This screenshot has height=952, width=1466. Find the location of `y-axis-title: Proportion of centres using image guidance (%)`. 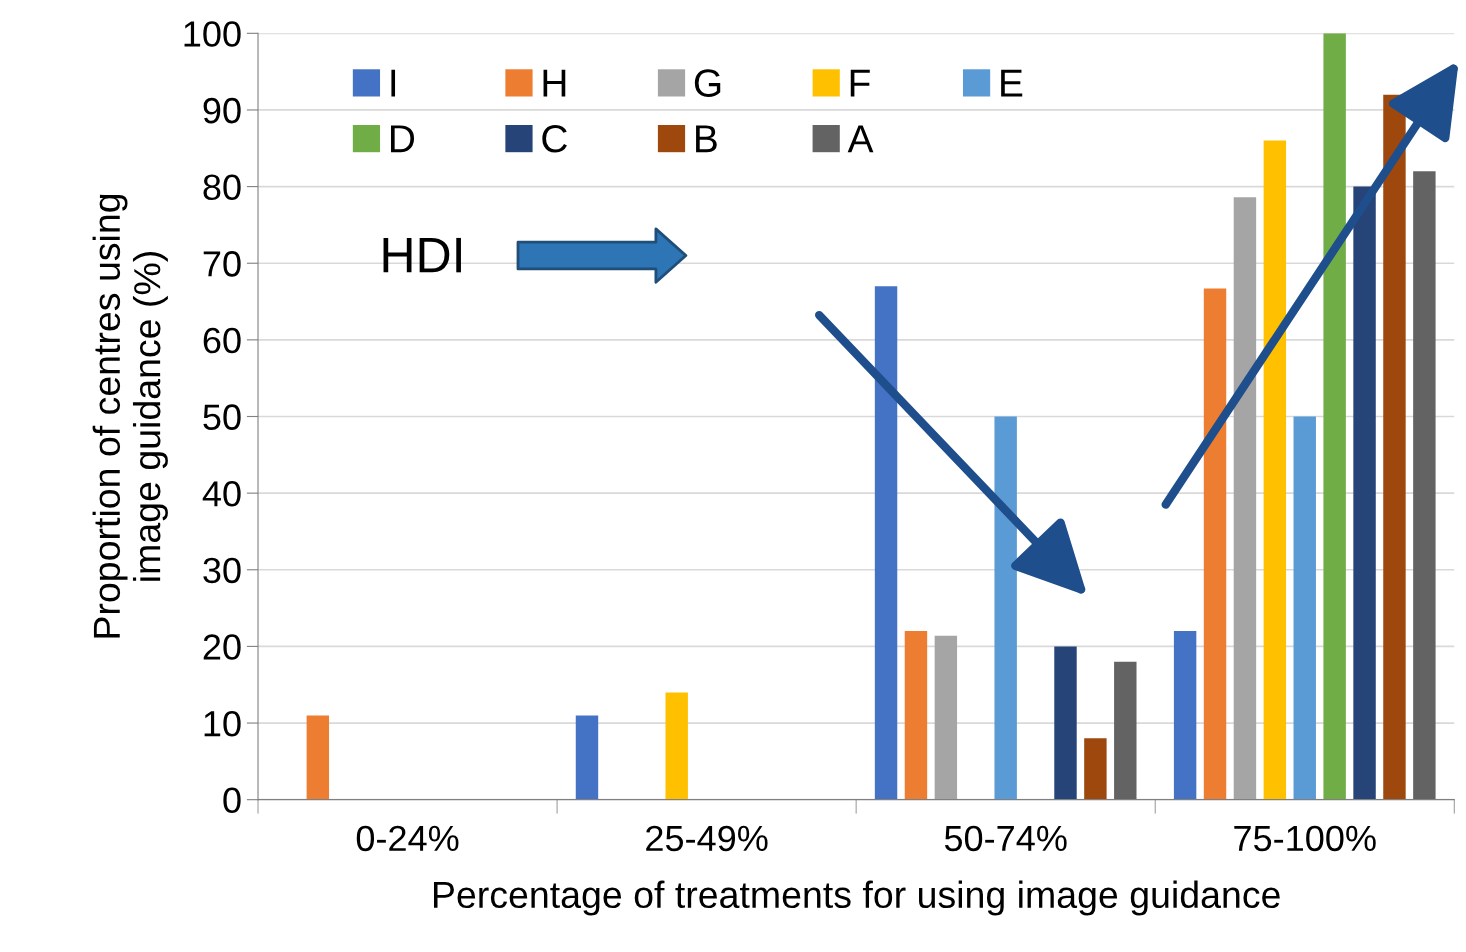

y-axis-title: Proportion of centres using image guidance (%) is located at coordinates (130, 416).